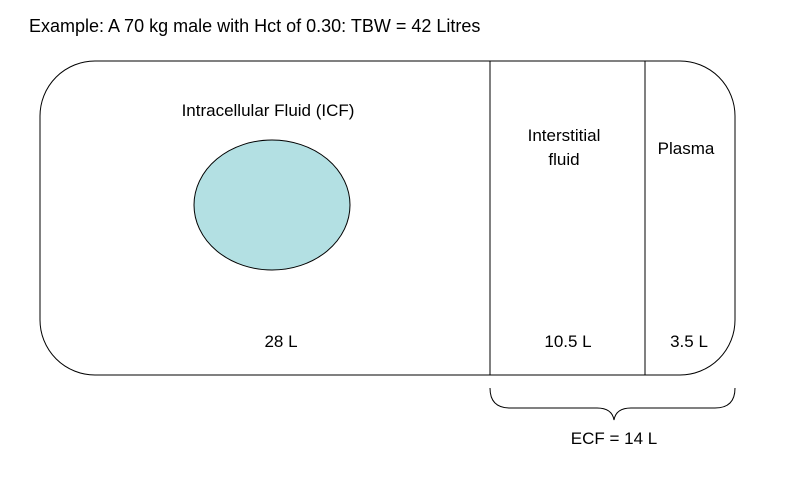 The height and width of the screenshot is (477, 797). Describe the element at coordinates (686, 148) in the screenshot. I see `plasma-label: Plasma` at that location.